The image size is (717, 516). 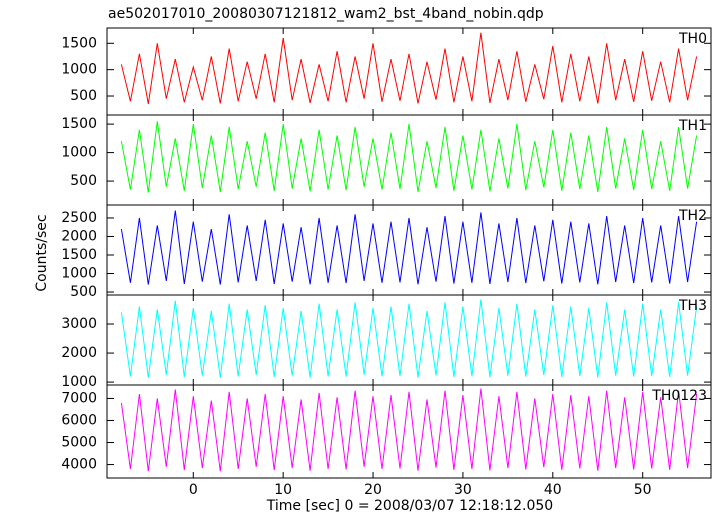 I want to click on x-axis-label: Time [sec] 0 = 2008/03/07 12:18:12.050, so click(x=409, y=506).